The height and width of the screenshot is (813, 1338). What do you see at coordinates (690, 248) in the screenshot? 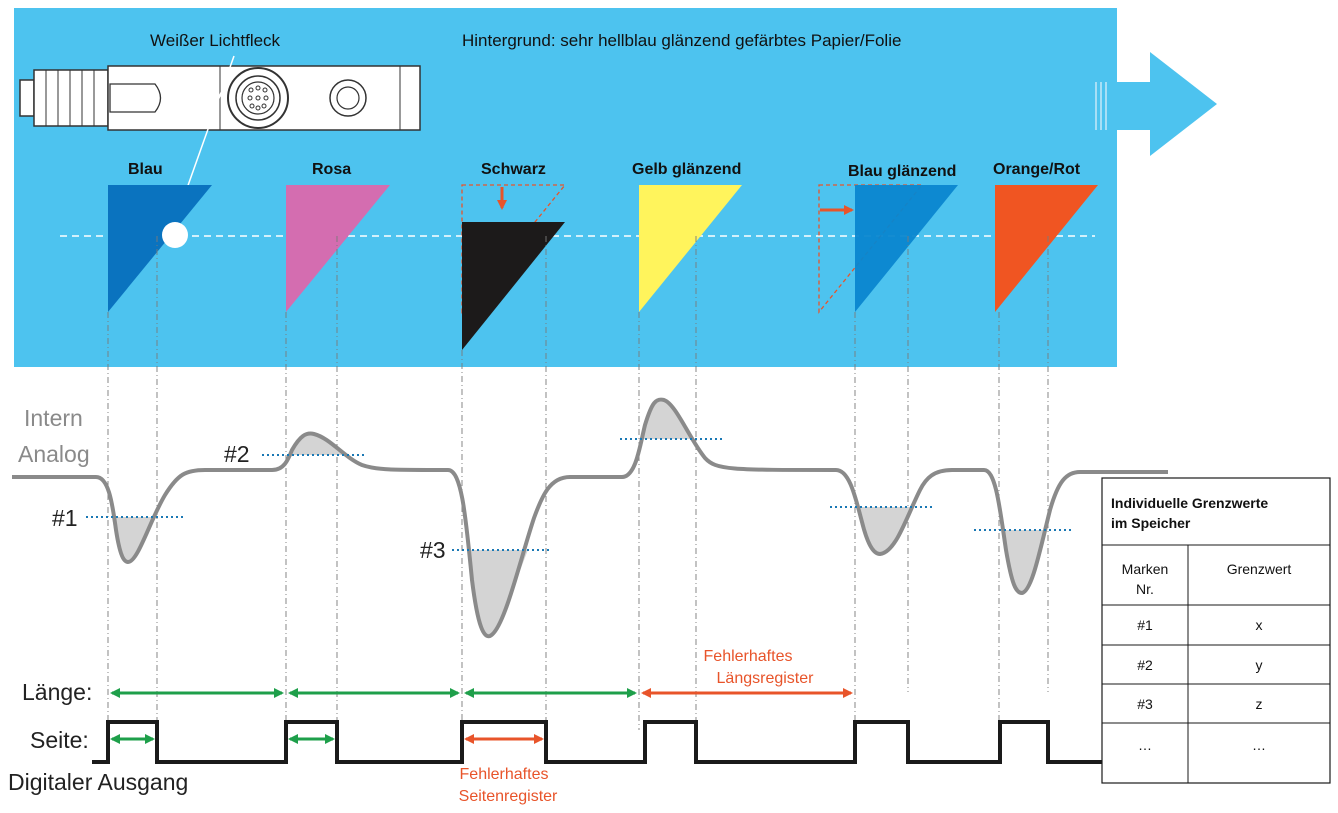
I see `mark-gelb` at bounding box center [690, 248].